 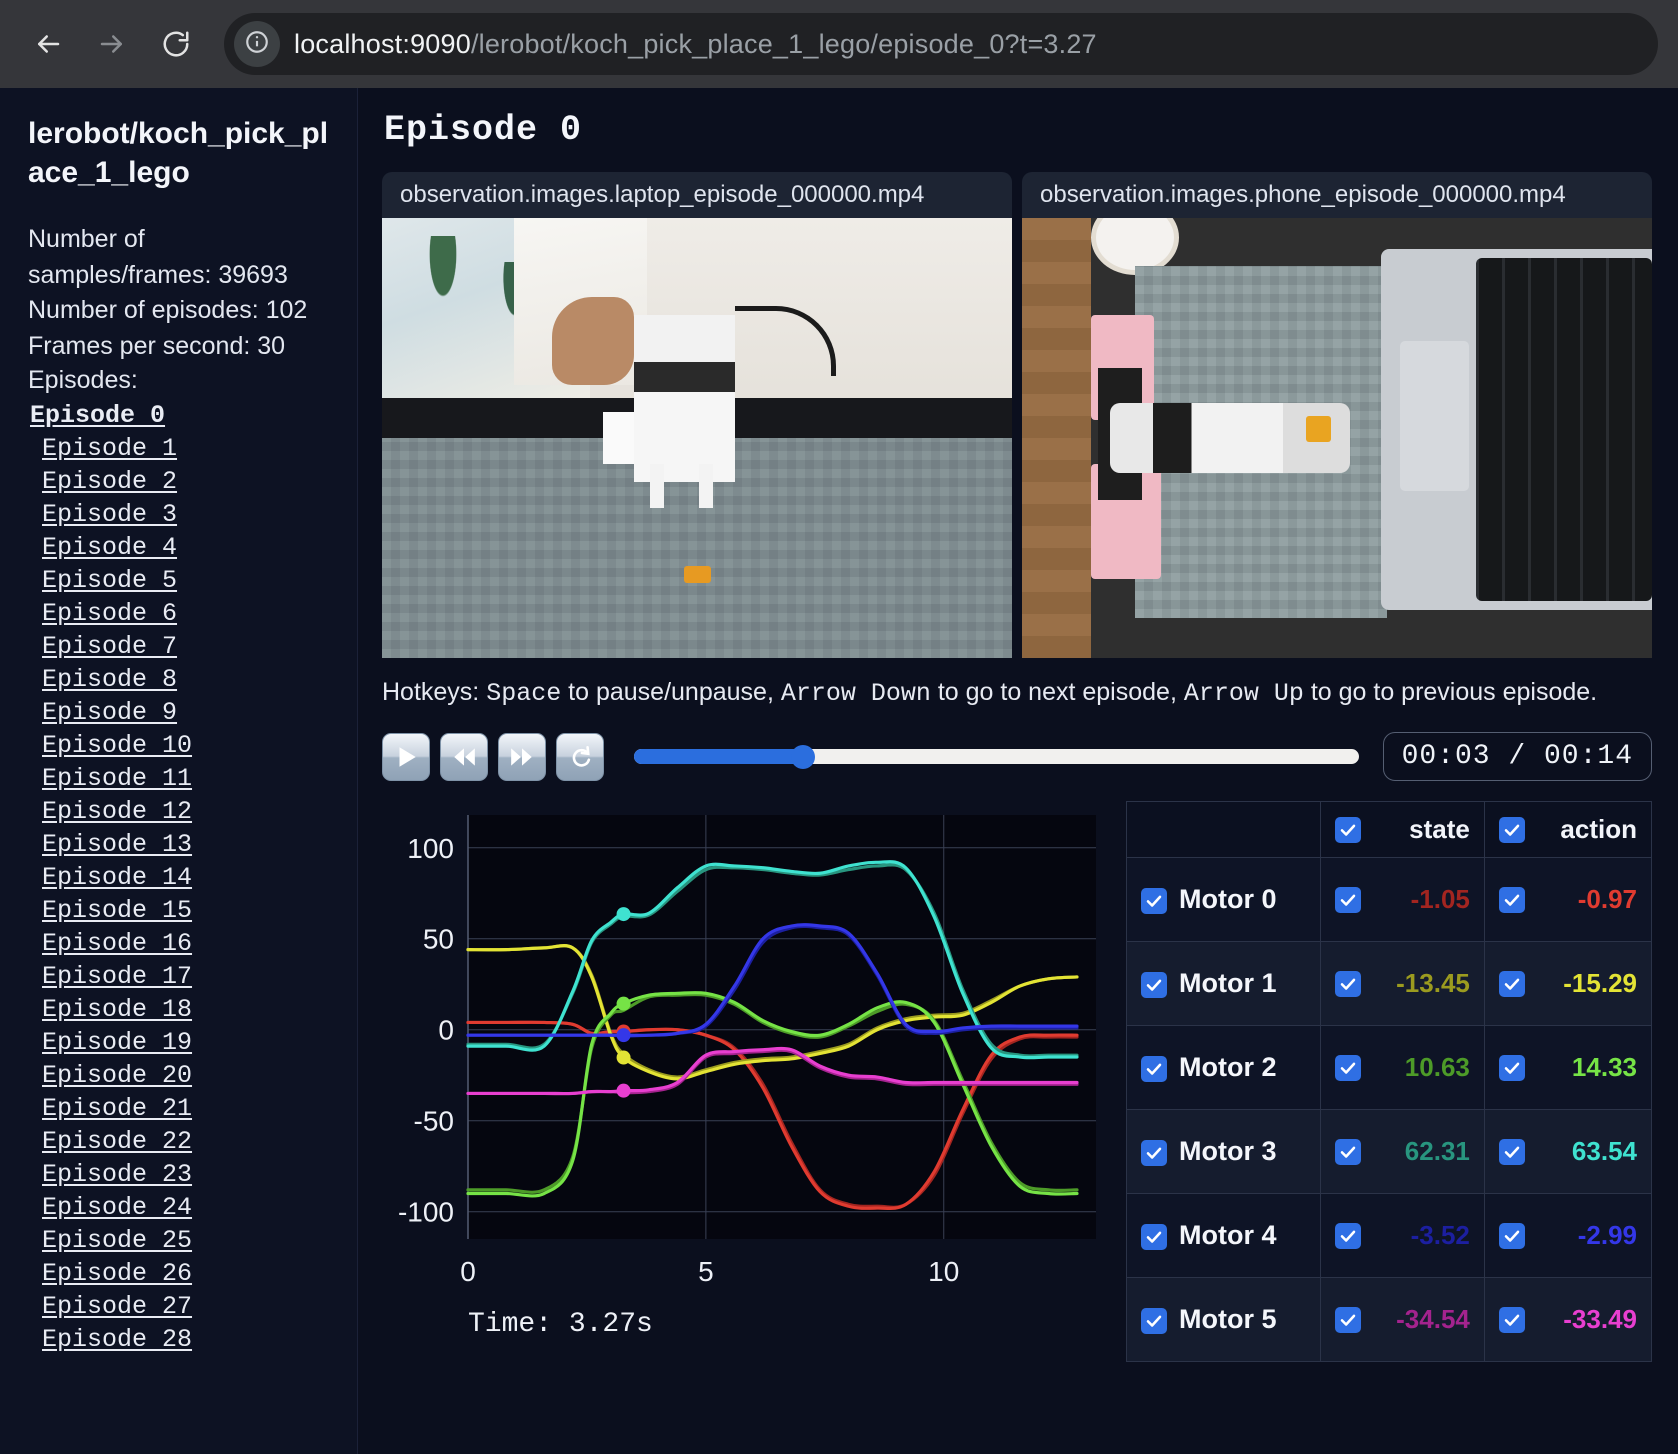 I want to click on motor-2-checkbox, so click(x=1154, y=1069).